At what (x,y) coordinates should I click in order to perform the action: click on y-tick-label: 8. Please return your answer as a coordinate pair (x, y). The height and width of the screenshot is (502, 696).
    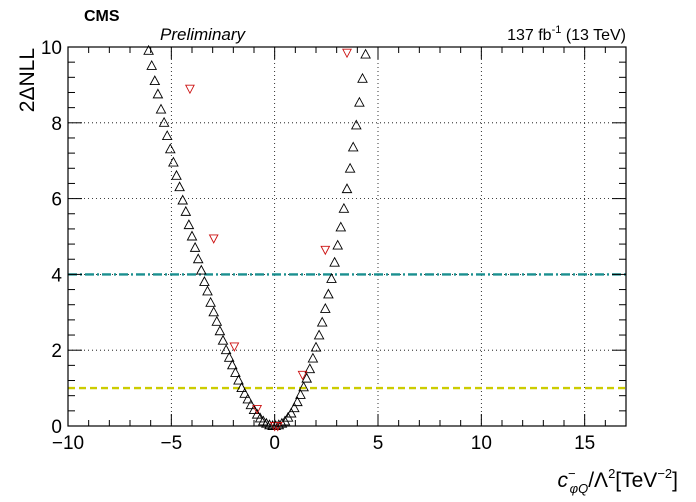
    Looking at the image, I should click on (56, 124).